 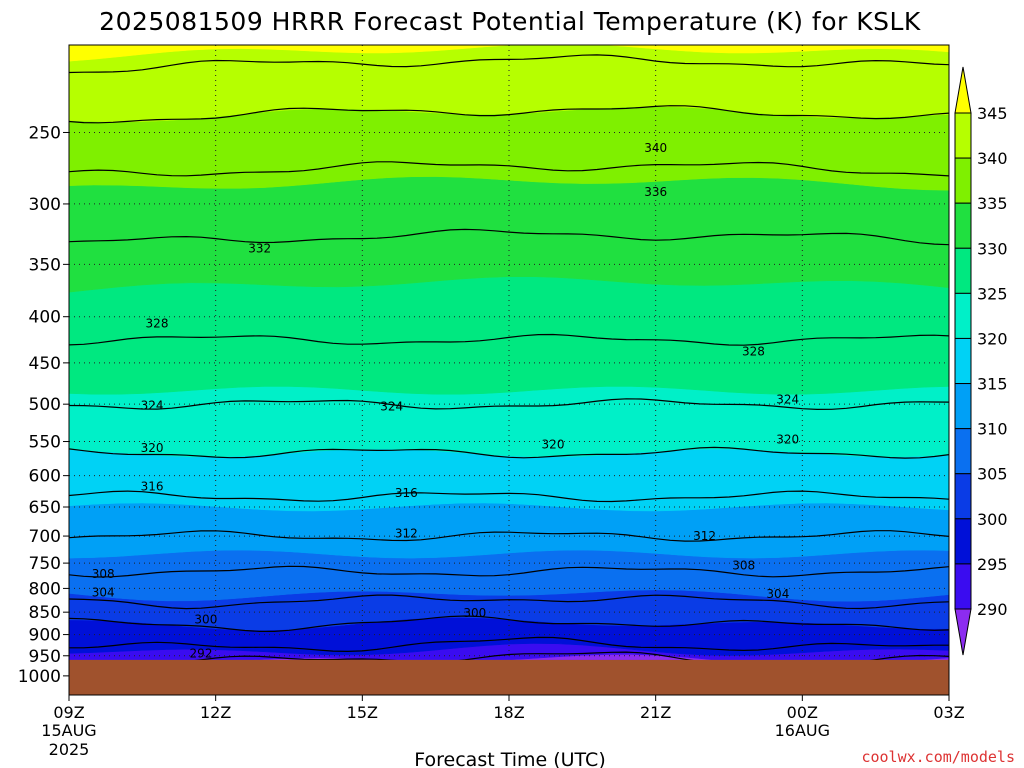 What do you see at coordinates (45, 133) in the screenshot?
I see `y-tick-label: 250` at bounding box center [45, 133].